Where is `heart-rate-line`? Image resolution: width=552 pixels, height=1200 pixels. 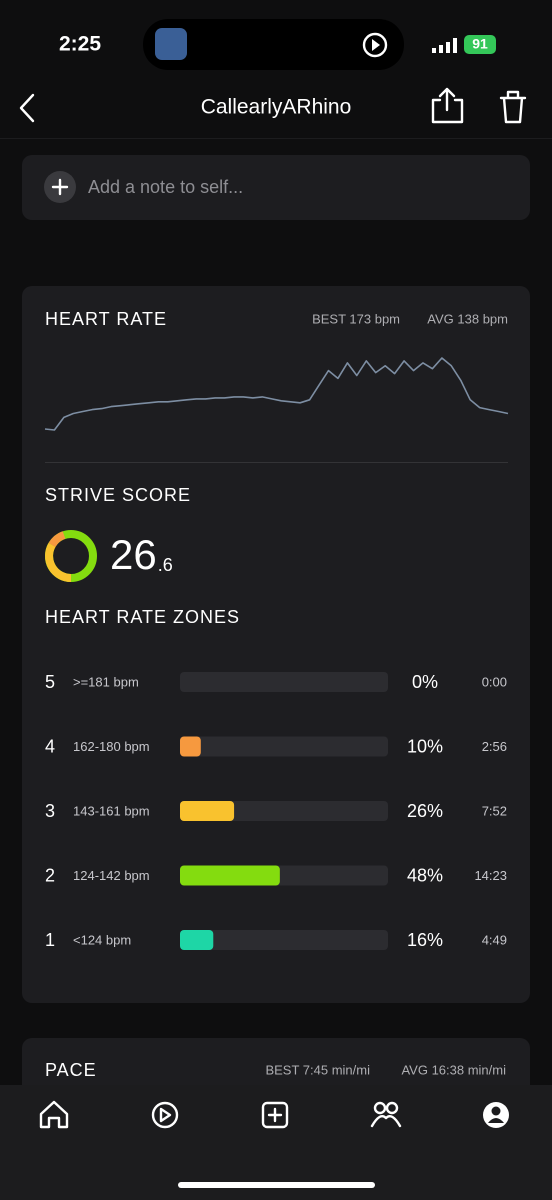 heart-rate-line is located at coordinates (276, 394).